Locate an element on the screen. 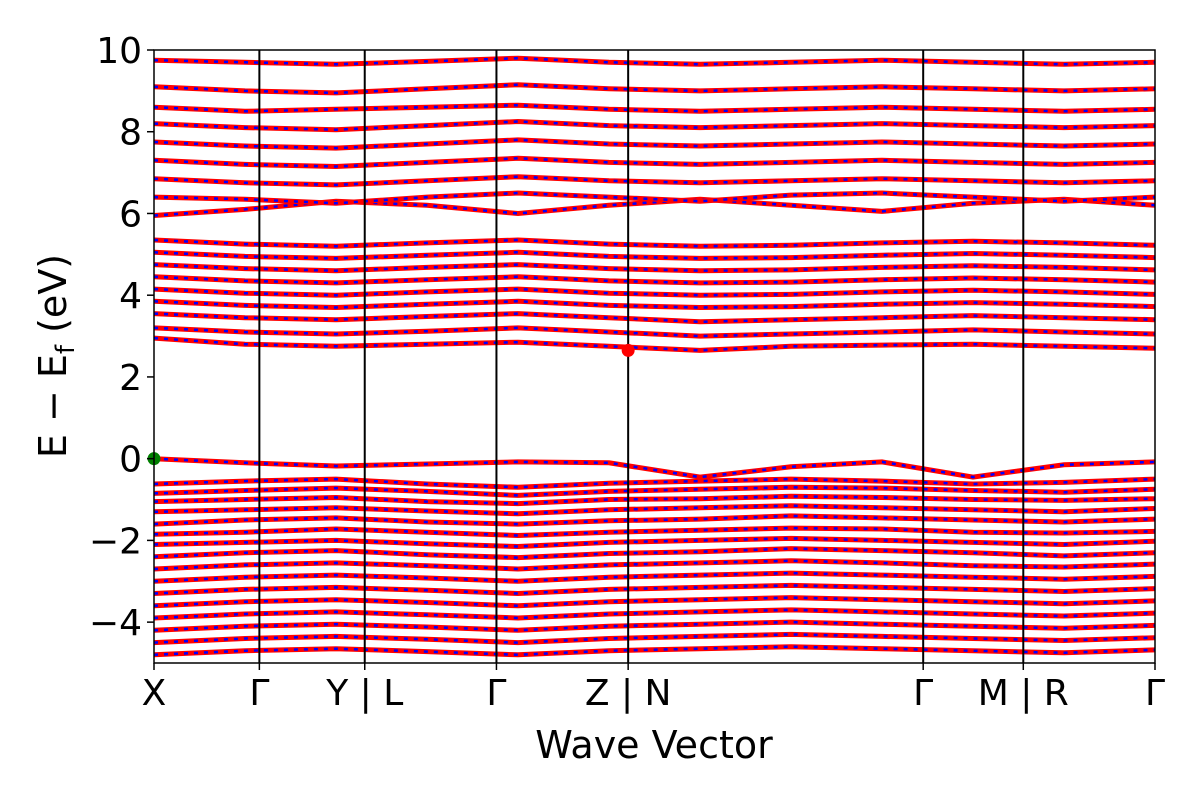  x-axis-ticks: X Γ Y | L Γ Z | N Γ M | R Γ is located at coordinates (653, 688).